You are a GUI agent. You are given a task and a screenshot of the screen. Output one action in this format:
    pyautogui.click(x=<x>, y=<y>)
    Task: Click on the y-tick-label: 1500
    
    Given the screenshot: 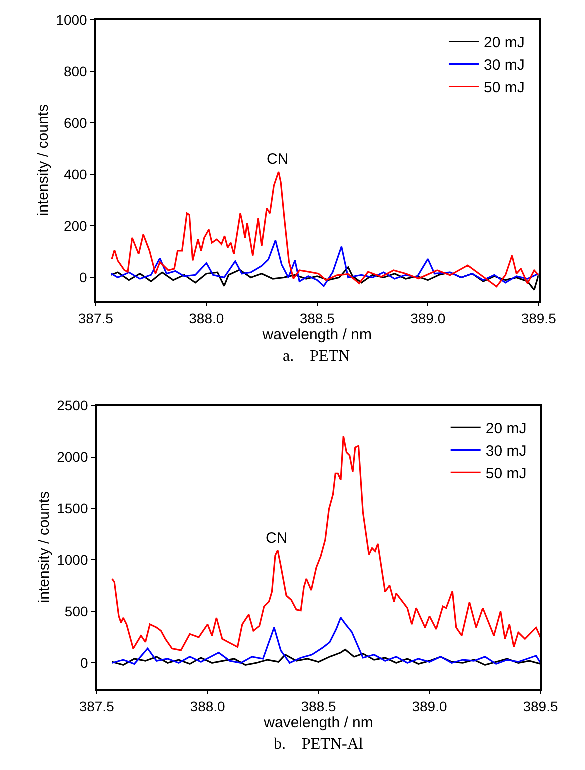 What is the action you would take?
    pyautogui.click(x=72, y=508)
    